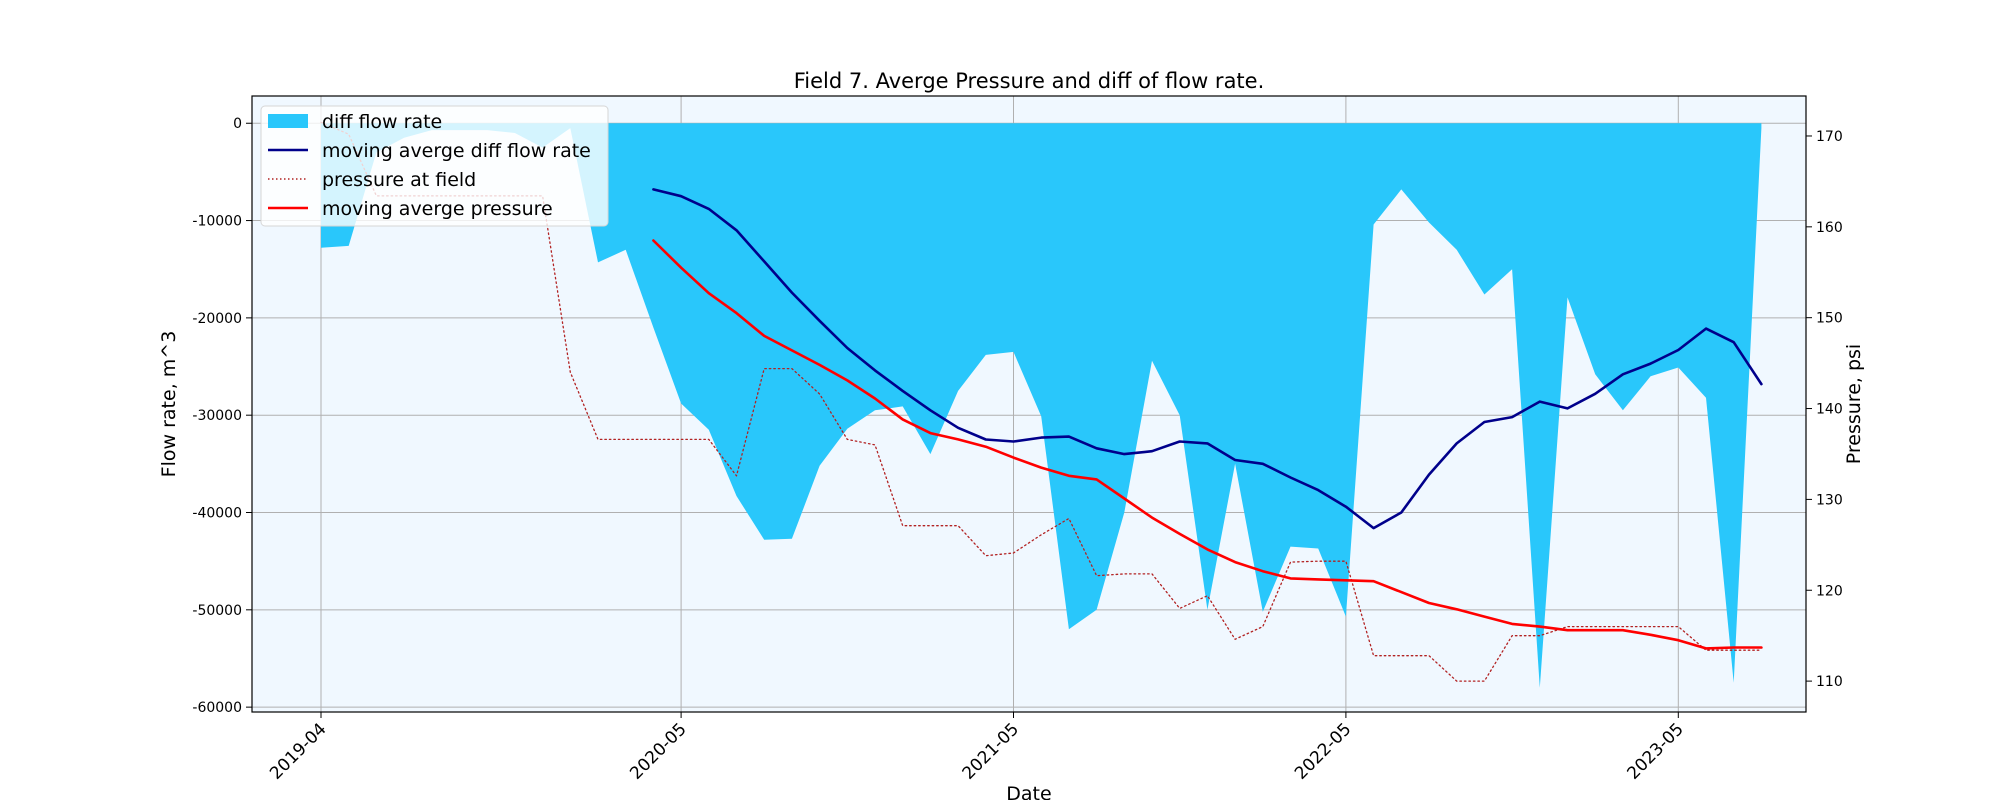  What do you see at coordinates (1854, 404) in the screenshot?
I see `right-y-axis-label: Pressure, psi` at bounding box center [1854, 404].